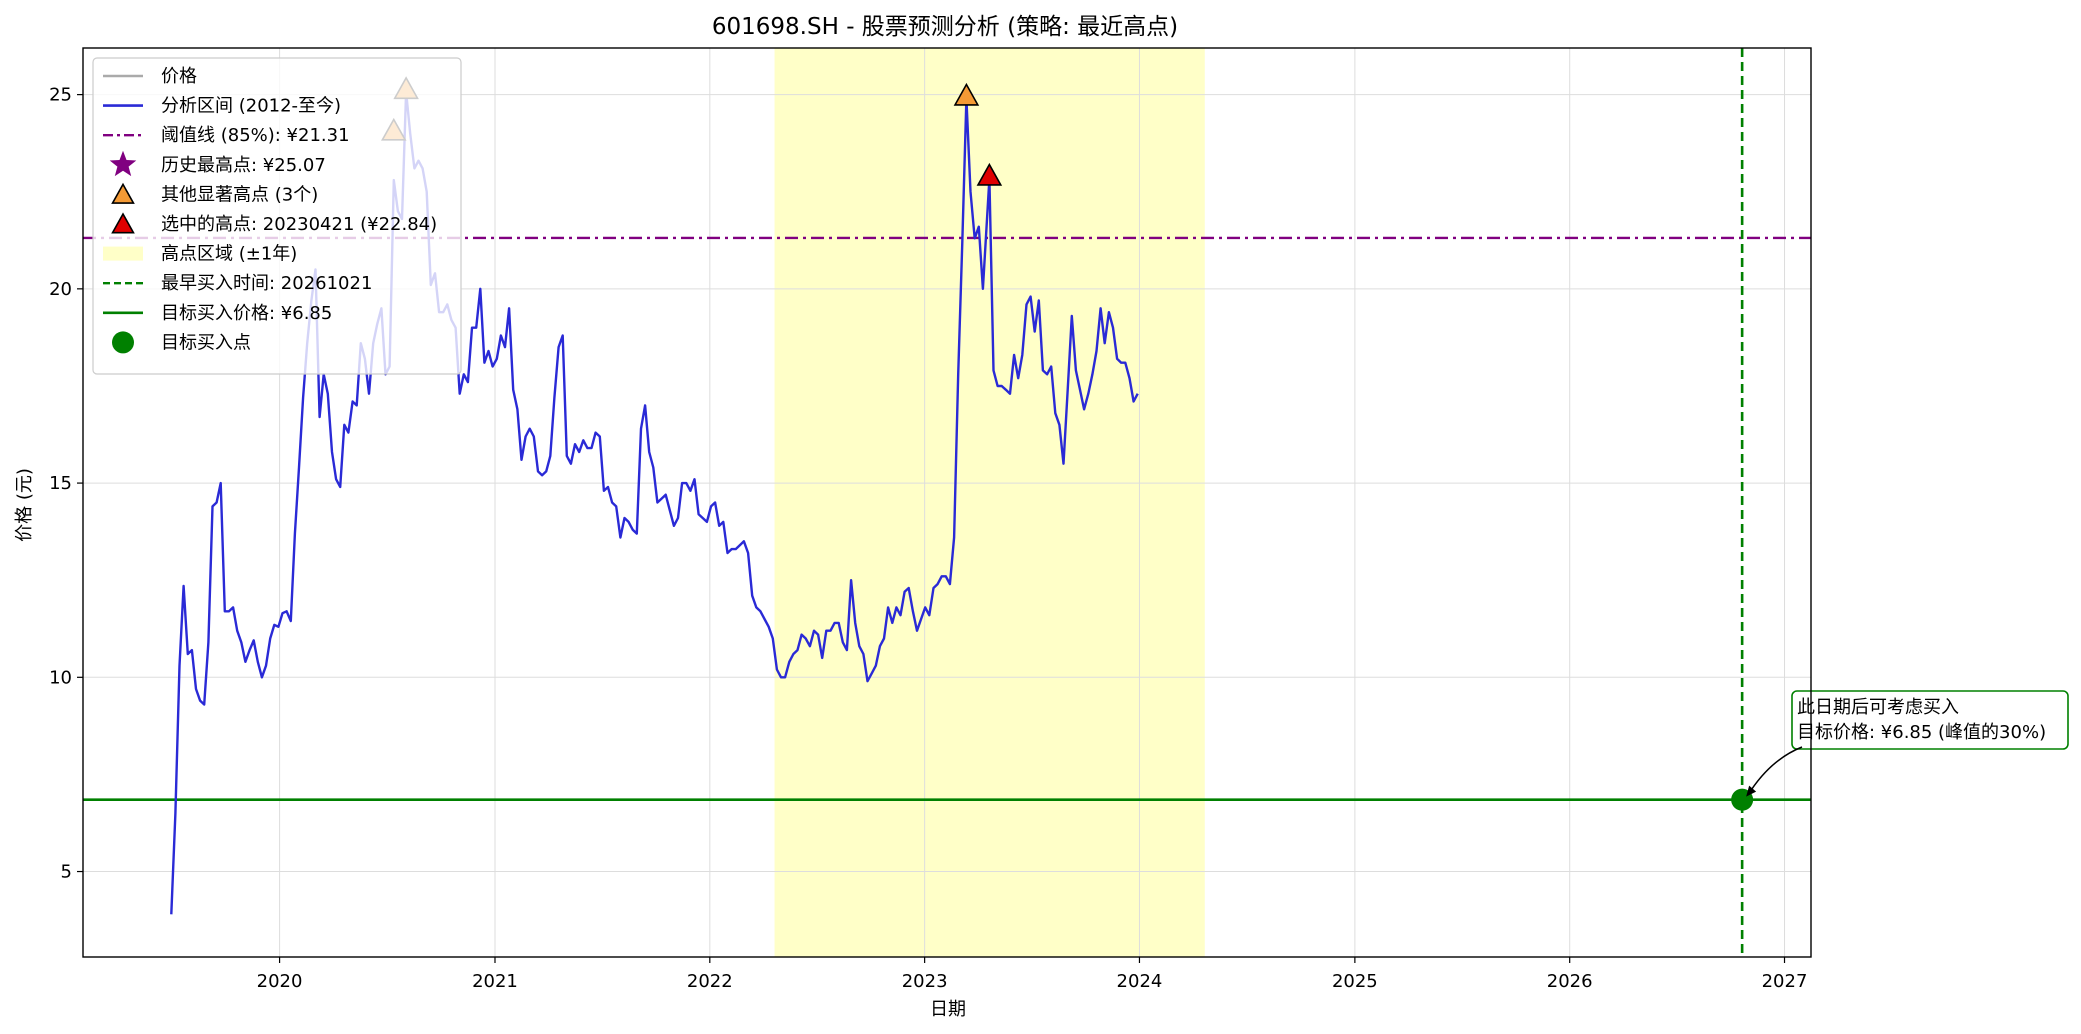  I want to click on legend-label: 目标买入价格: ¥6.85, so click(246, 313).